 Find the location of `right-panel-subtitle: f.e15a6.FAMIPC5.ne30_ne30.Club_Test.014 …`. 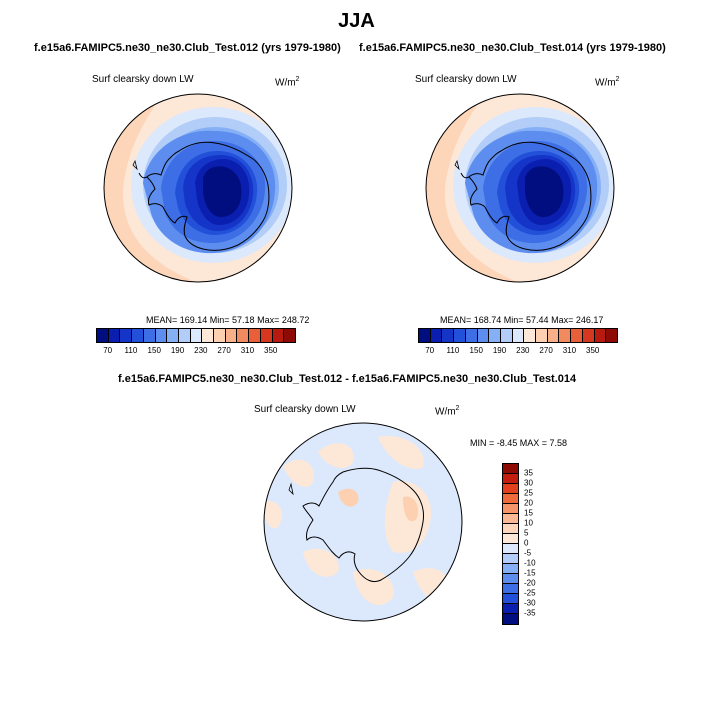

right-panel-subtitle: f.e15a6.FAMIPC5.ne30_ne30.Club_Test.014 … is located at coordinates (512, 48).